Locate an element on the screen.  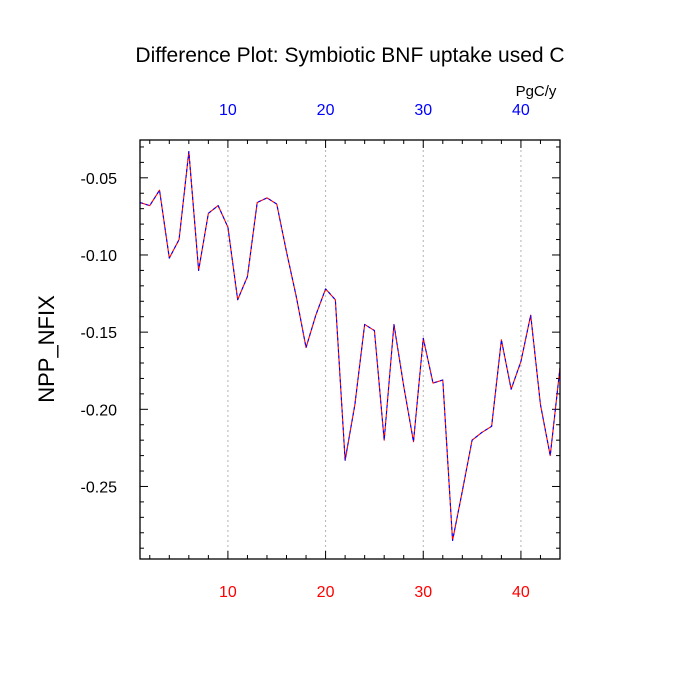
y-tick-label: -0.25 is located at coordinates (99, 487).